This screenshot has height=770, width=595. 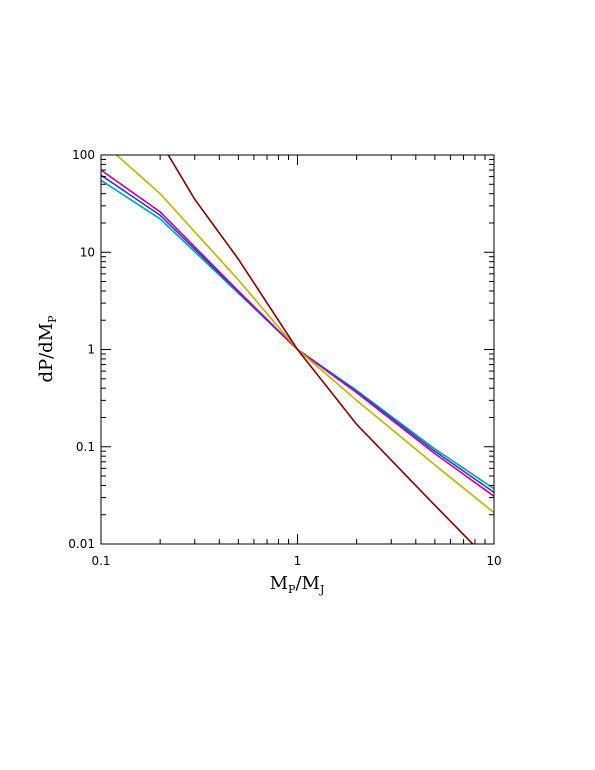 I want to click on y-tick-label: 1, so click(x=91, y=350).